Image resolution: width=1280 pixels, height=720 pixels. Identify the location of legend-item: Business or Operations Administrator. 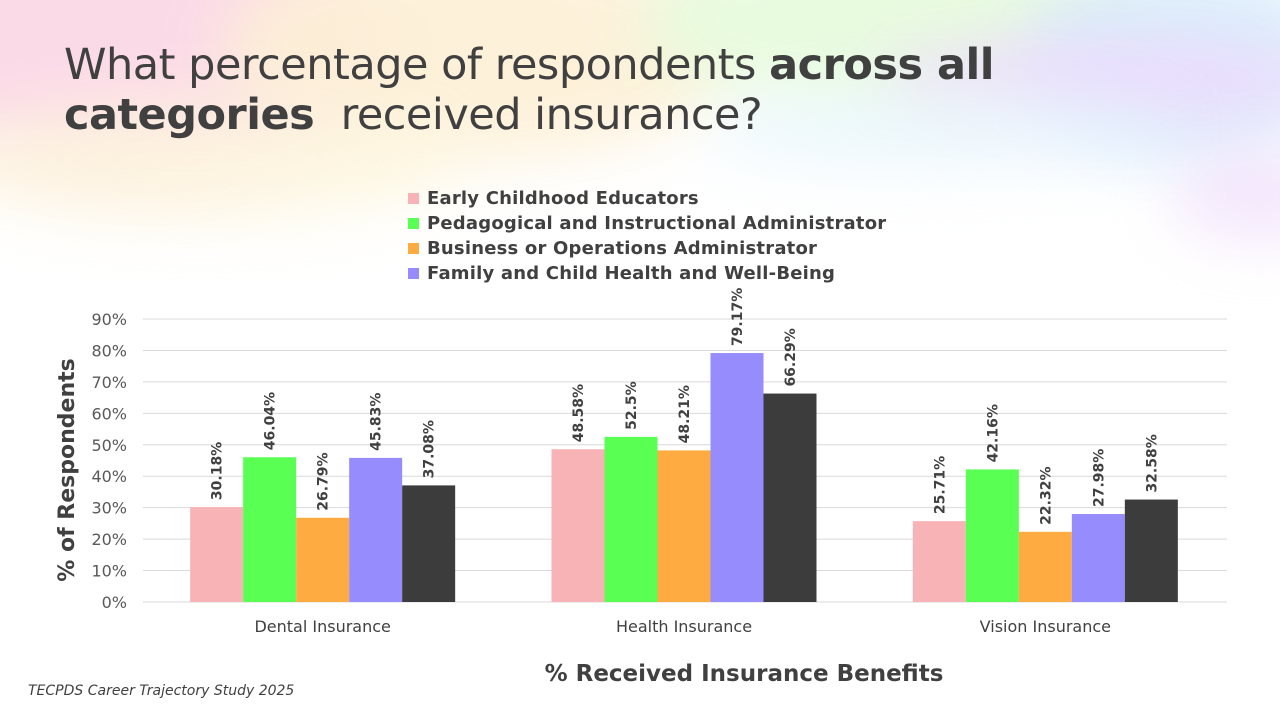
(647, 248).